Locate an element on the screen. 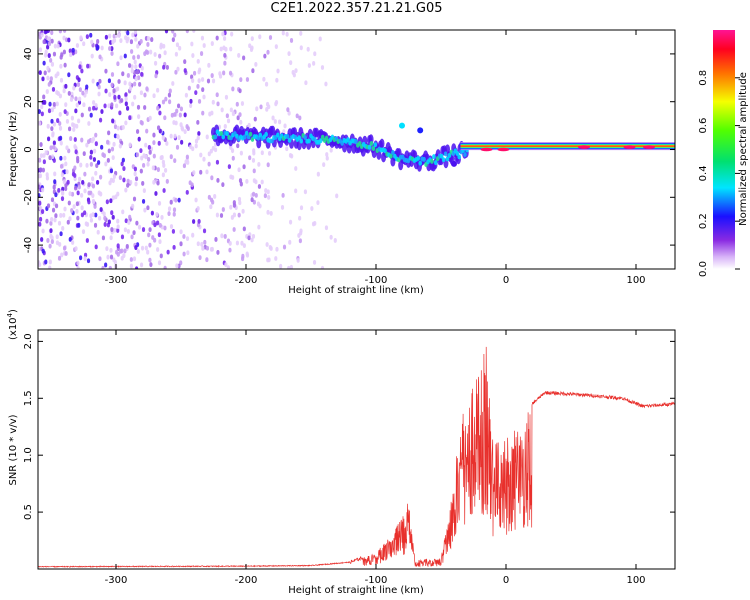  colorbar-tick-label: 0.4 is located at coordinates (703, 173).